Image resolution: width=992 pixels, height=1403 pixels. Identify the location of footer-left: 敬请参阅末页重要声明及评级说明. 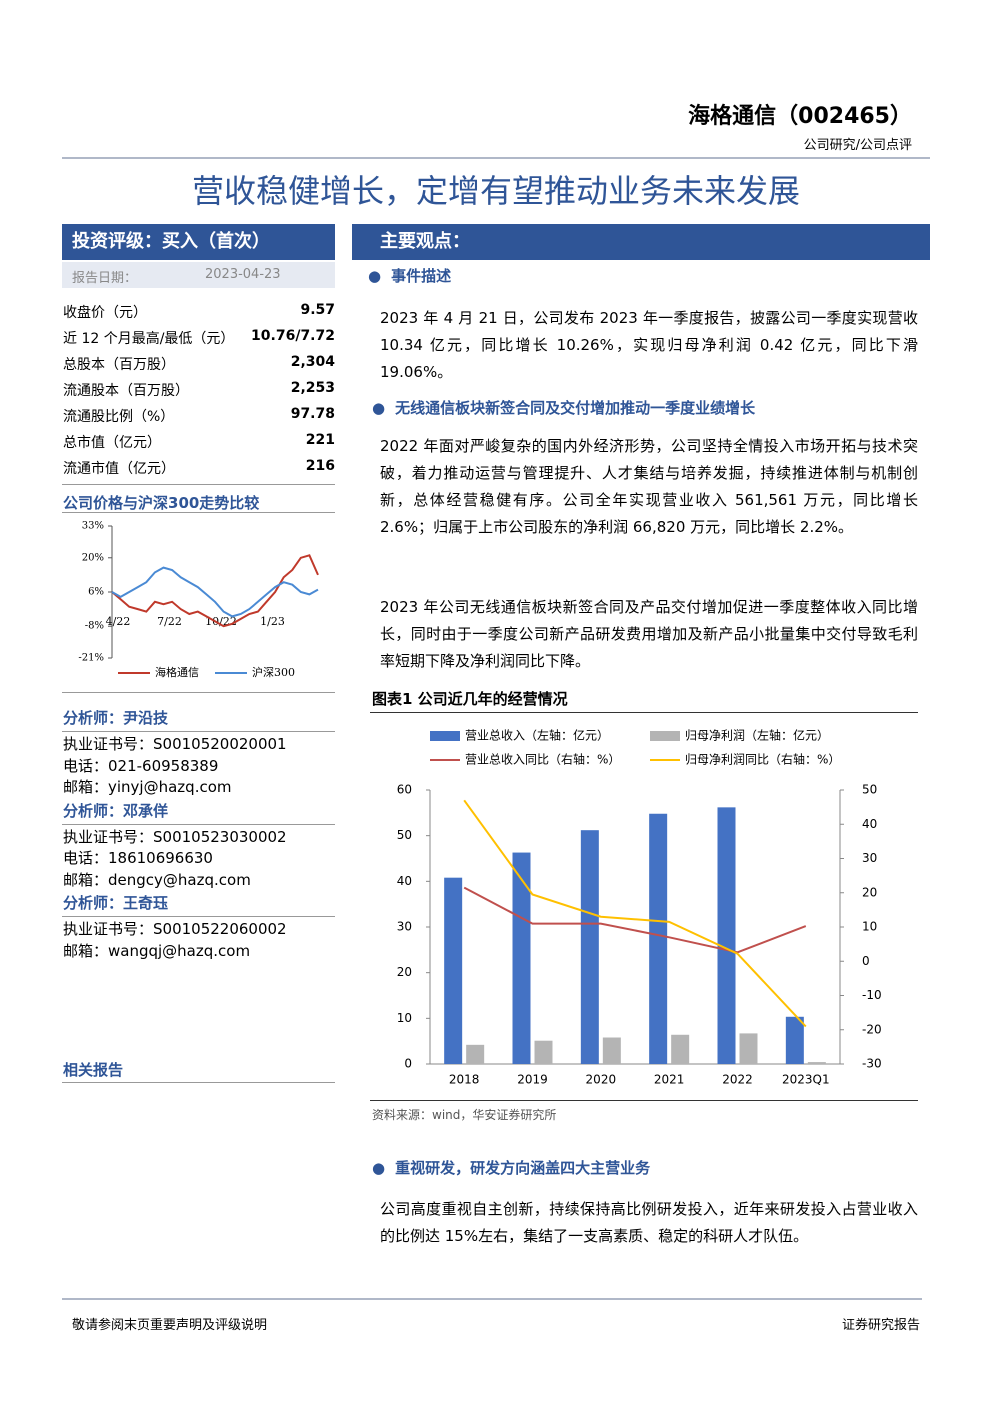
(170, 1325).